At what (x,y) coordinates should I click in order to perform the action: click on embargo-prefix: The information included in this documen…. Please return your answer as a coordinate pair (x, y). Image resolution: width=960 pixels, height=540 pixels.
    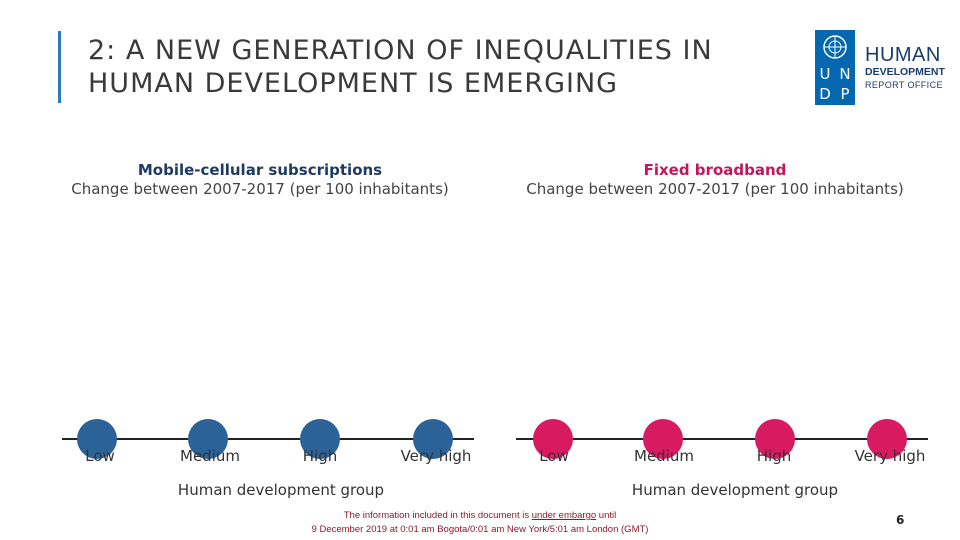
    Looking at the image, I should click on (437, 515).